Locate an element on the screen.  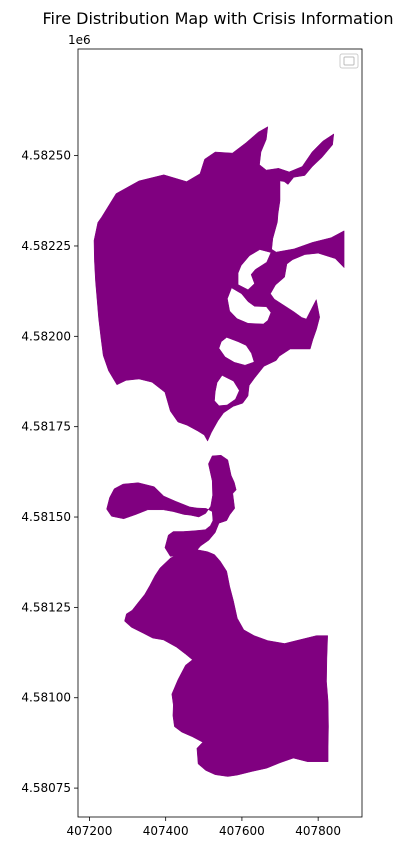
legend is located at coordinates (349, 61).